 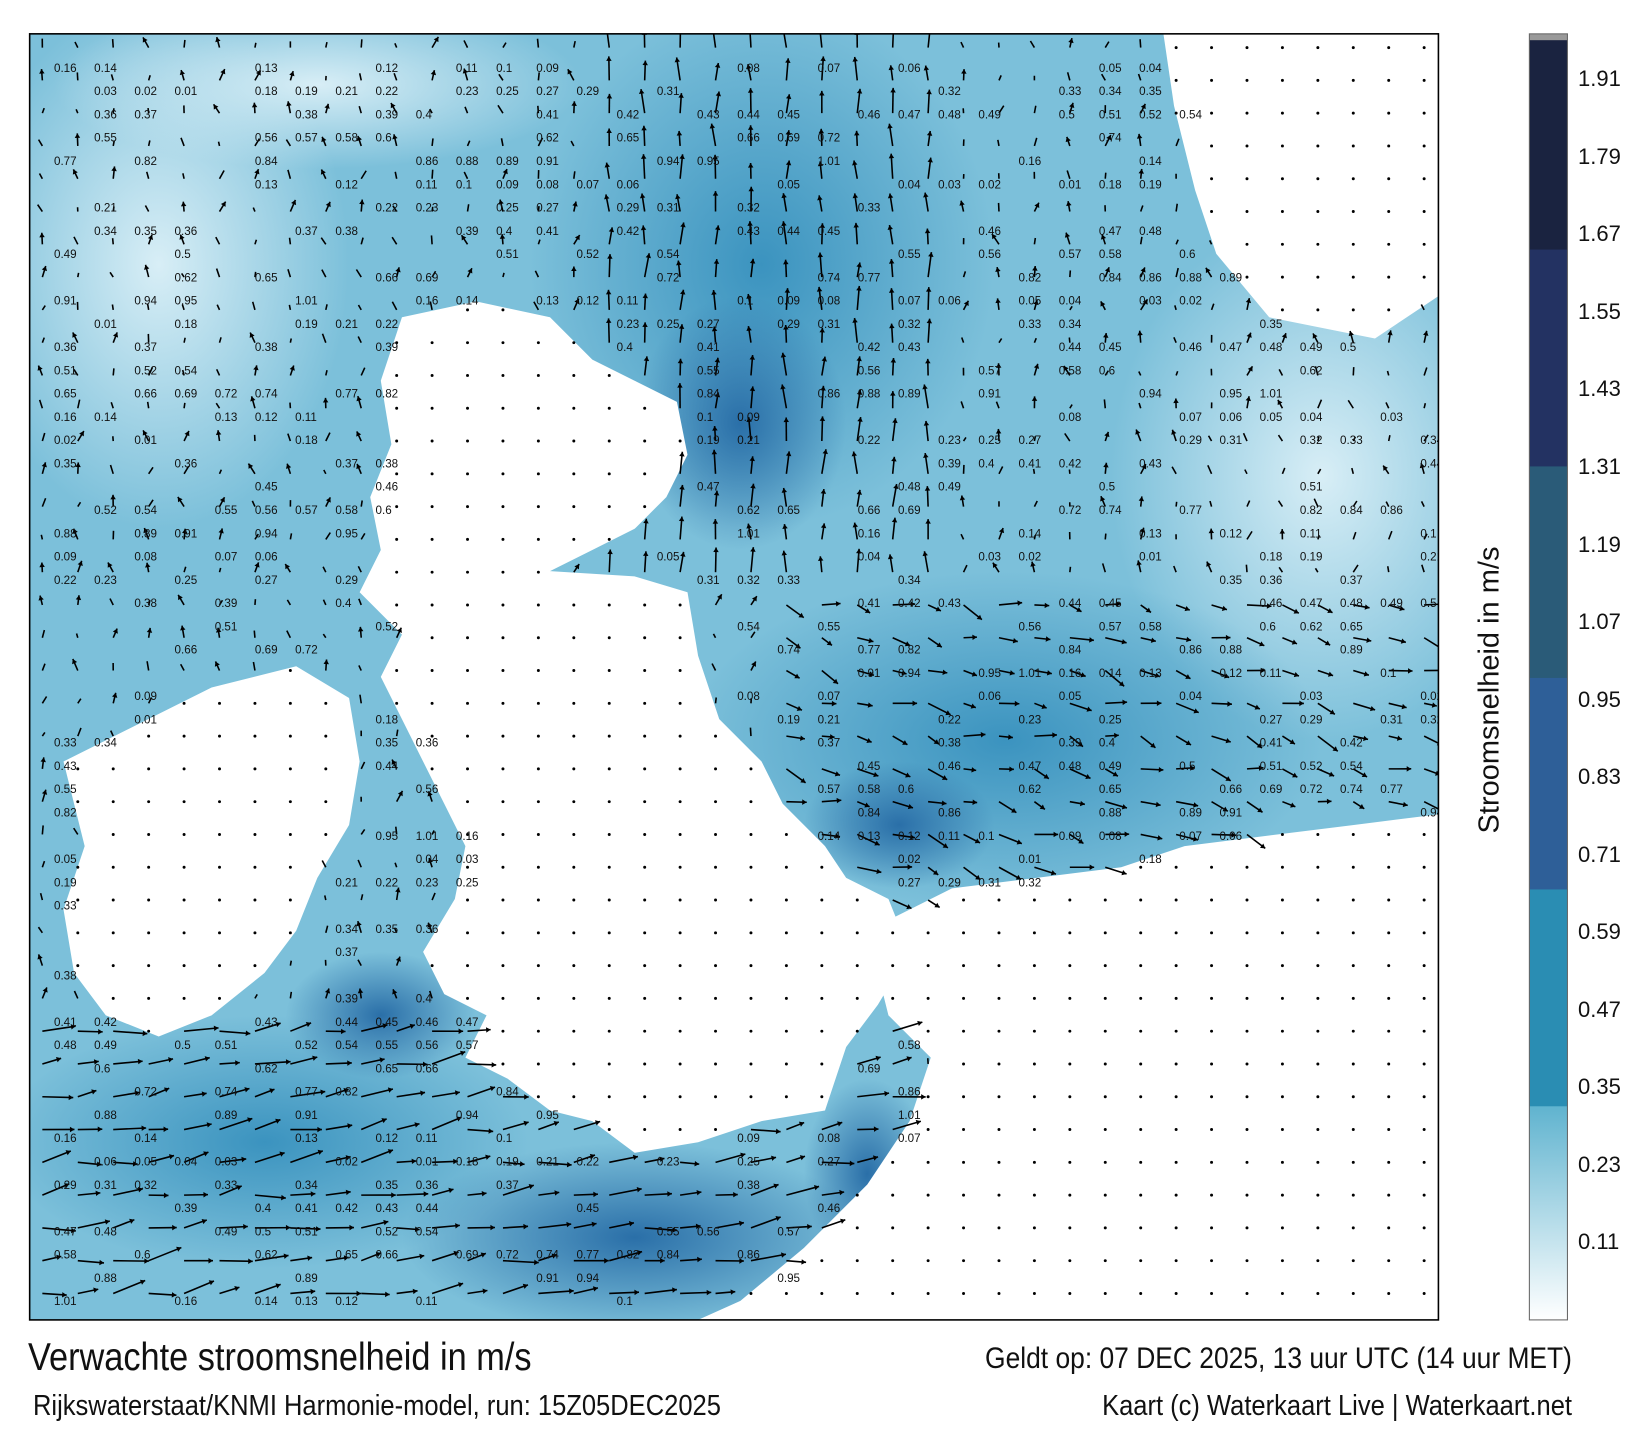 What do you see at coordinates (1070, 301) in the screenshot?
I see `speed-label: 0.04` at bounding box center [1070, 301].